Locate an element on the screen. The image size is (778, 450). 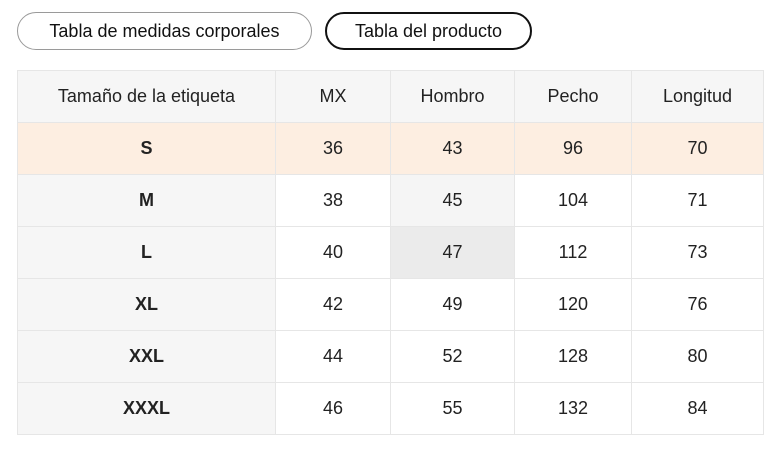
table-cell: 76 is located at coordinates (697, 304).